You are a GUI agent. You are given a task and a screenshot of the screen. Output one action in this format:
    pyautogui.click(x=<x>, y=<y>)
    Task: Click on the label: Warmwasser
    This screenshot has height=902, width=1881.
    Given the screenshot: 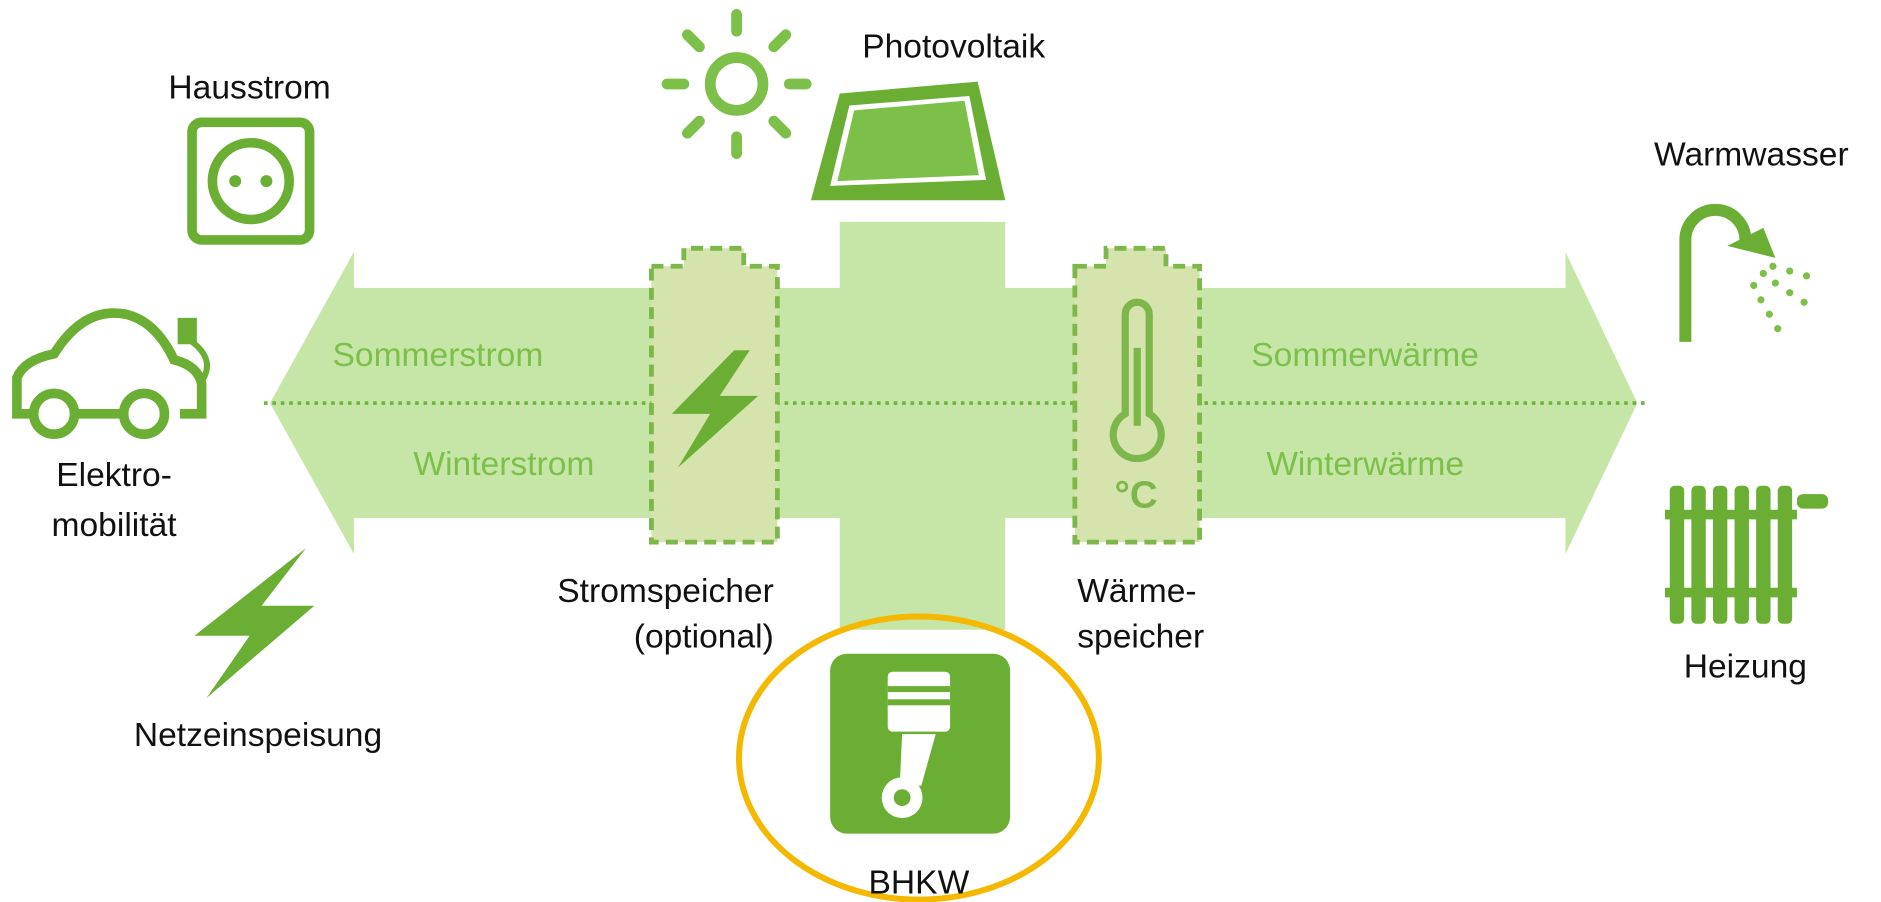 What is the action you would take?
    pyautogui.click(x=1751, y=155)
    